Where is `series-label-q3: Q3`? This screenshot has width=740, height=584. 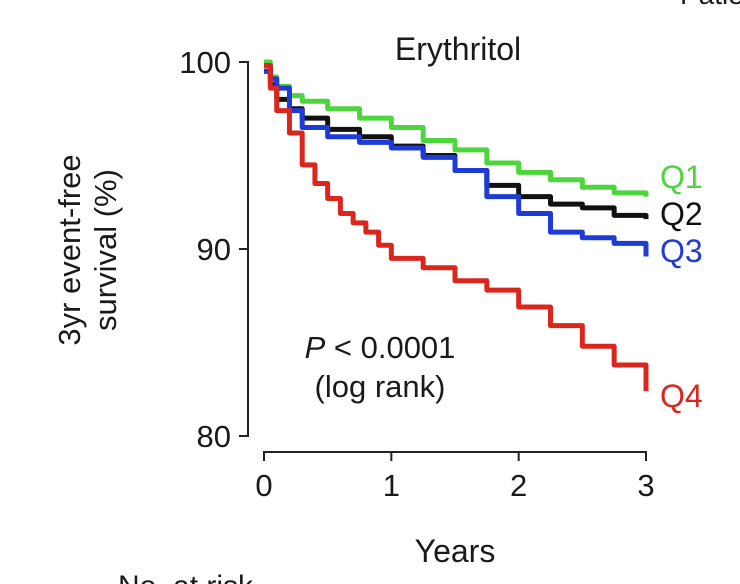
series-label-q3: Q3 is located at coordinates (681, 251).